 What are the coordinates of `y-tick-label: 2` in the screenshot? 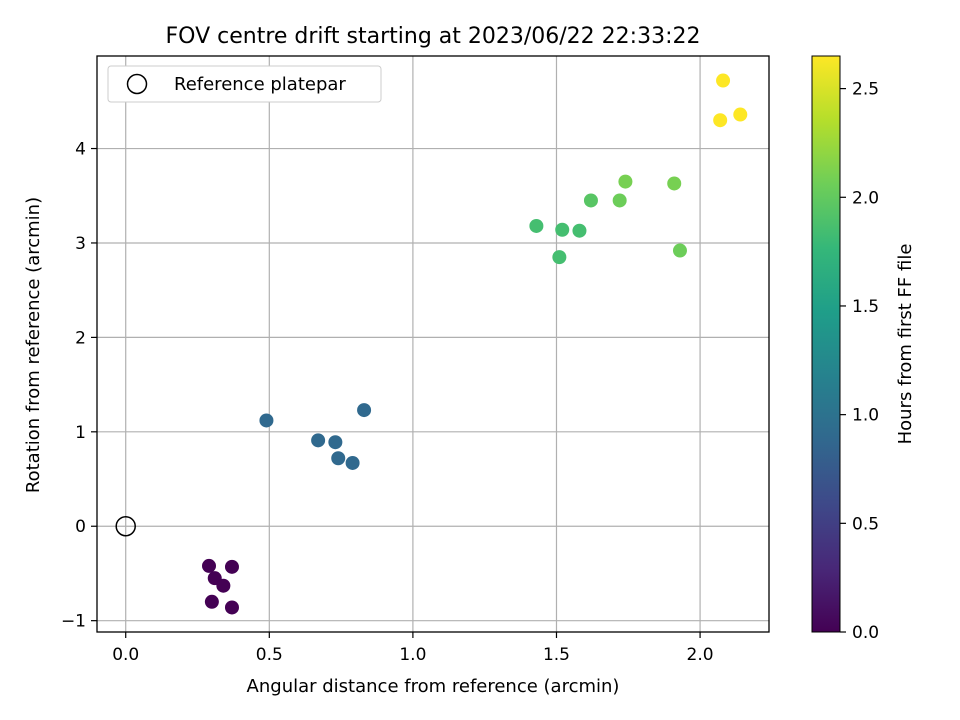 It's located at (80, 338).